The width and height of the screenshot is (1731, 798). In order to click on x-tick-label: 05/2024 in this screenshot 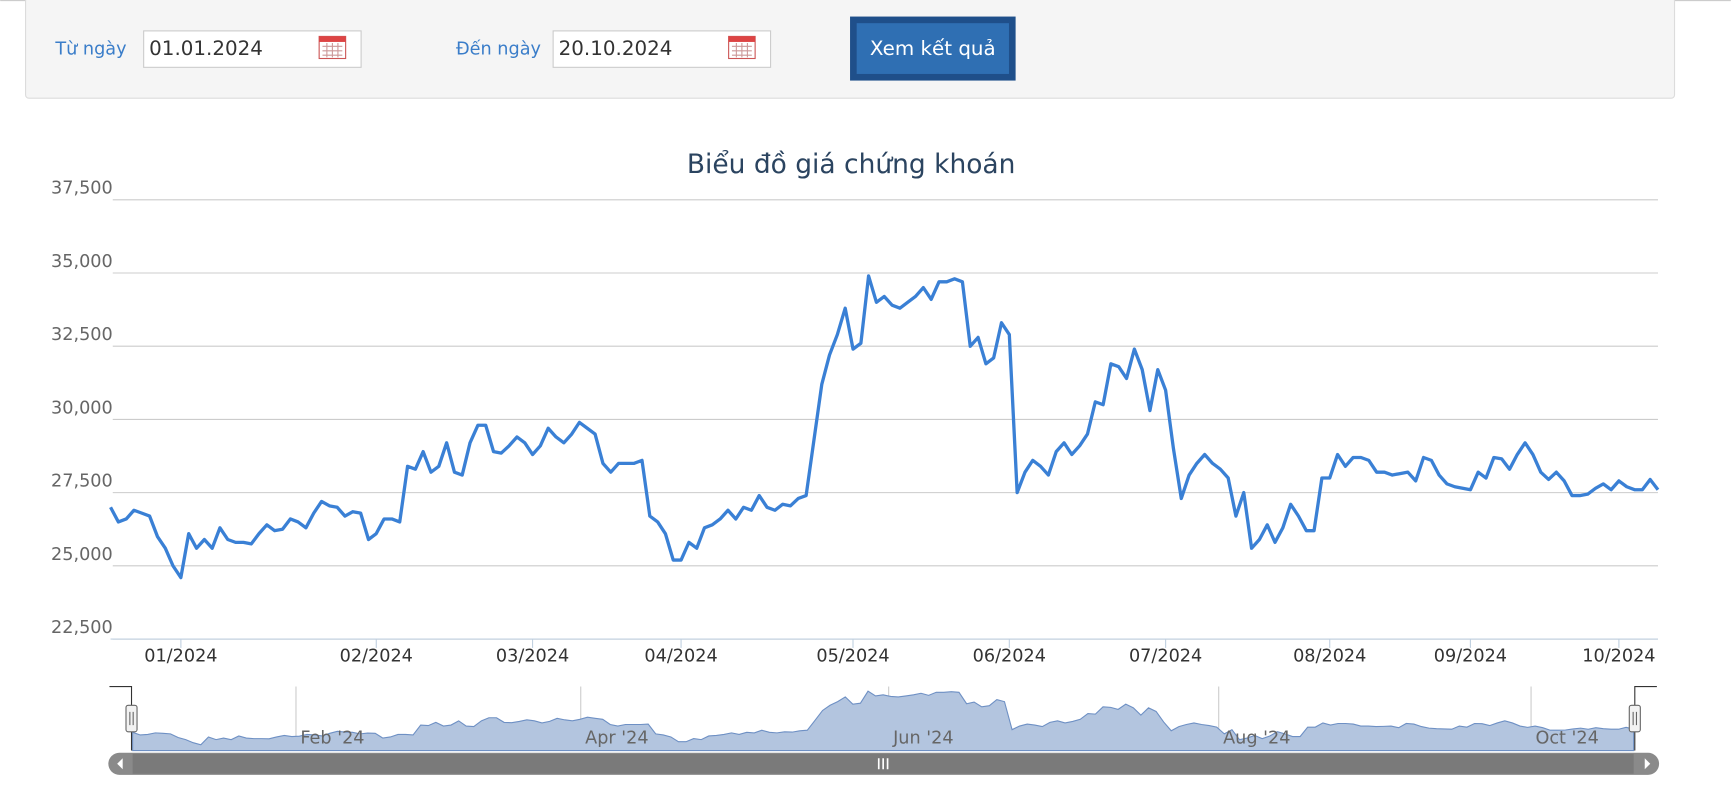, I will do `click(852, 657)`.